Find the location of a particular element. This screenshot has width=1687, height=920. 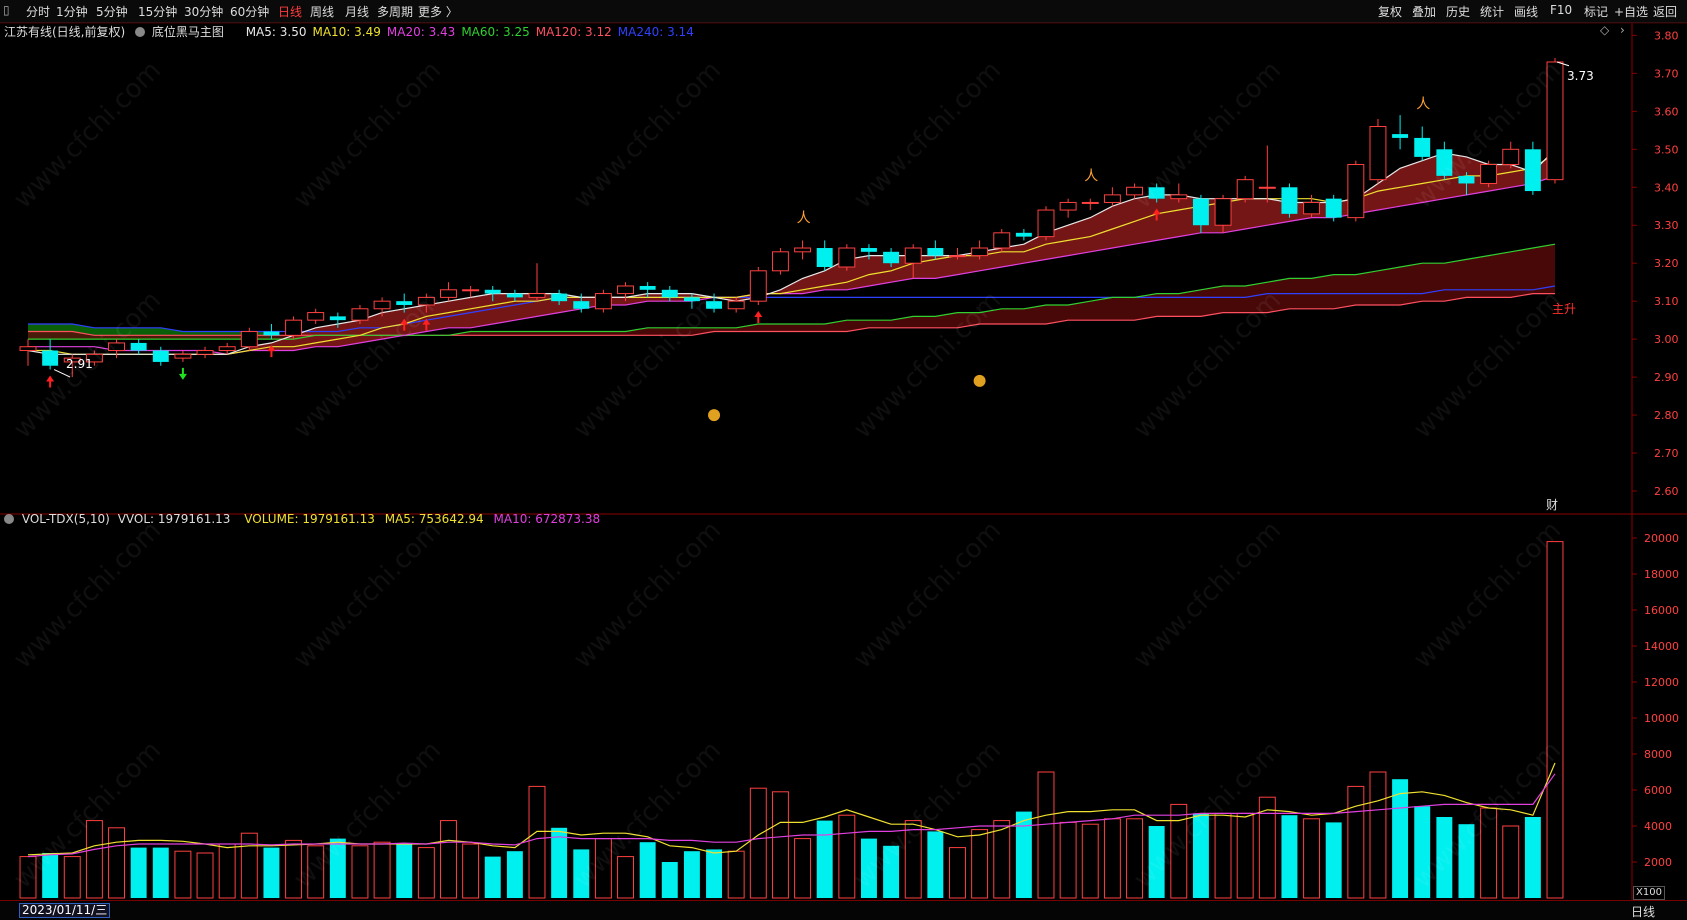

ma-legend-1: MA10: 3.49 is located at coordinates (346, 32).